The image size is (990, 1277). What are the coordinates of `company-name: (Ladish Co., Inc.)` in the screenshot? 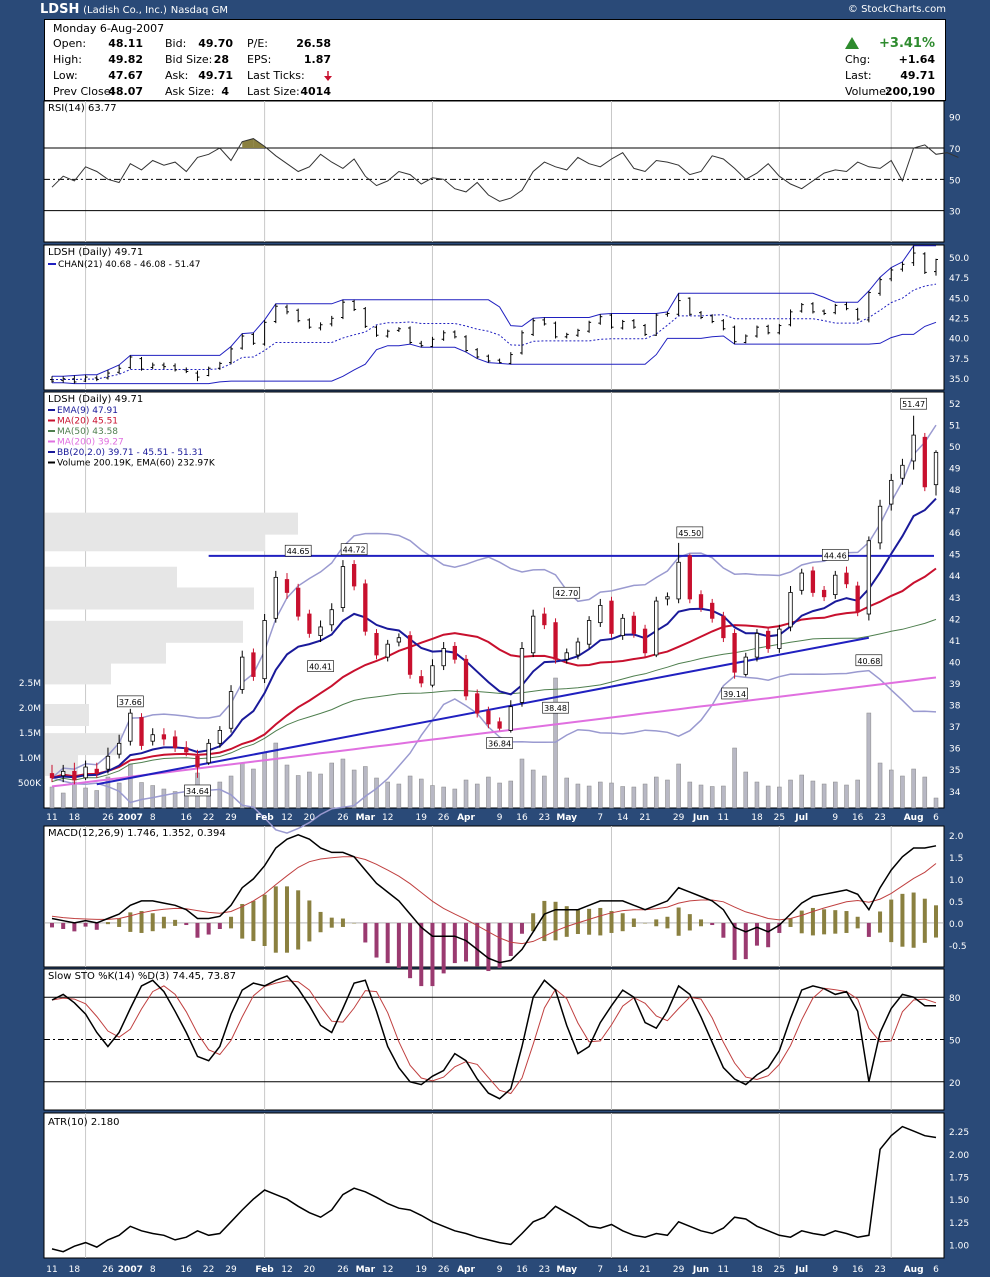 It's located at (125, 10).